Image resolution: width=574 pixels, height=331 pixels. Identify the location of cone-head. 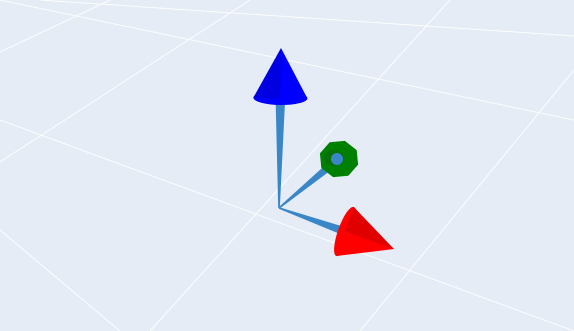
(280, 73).